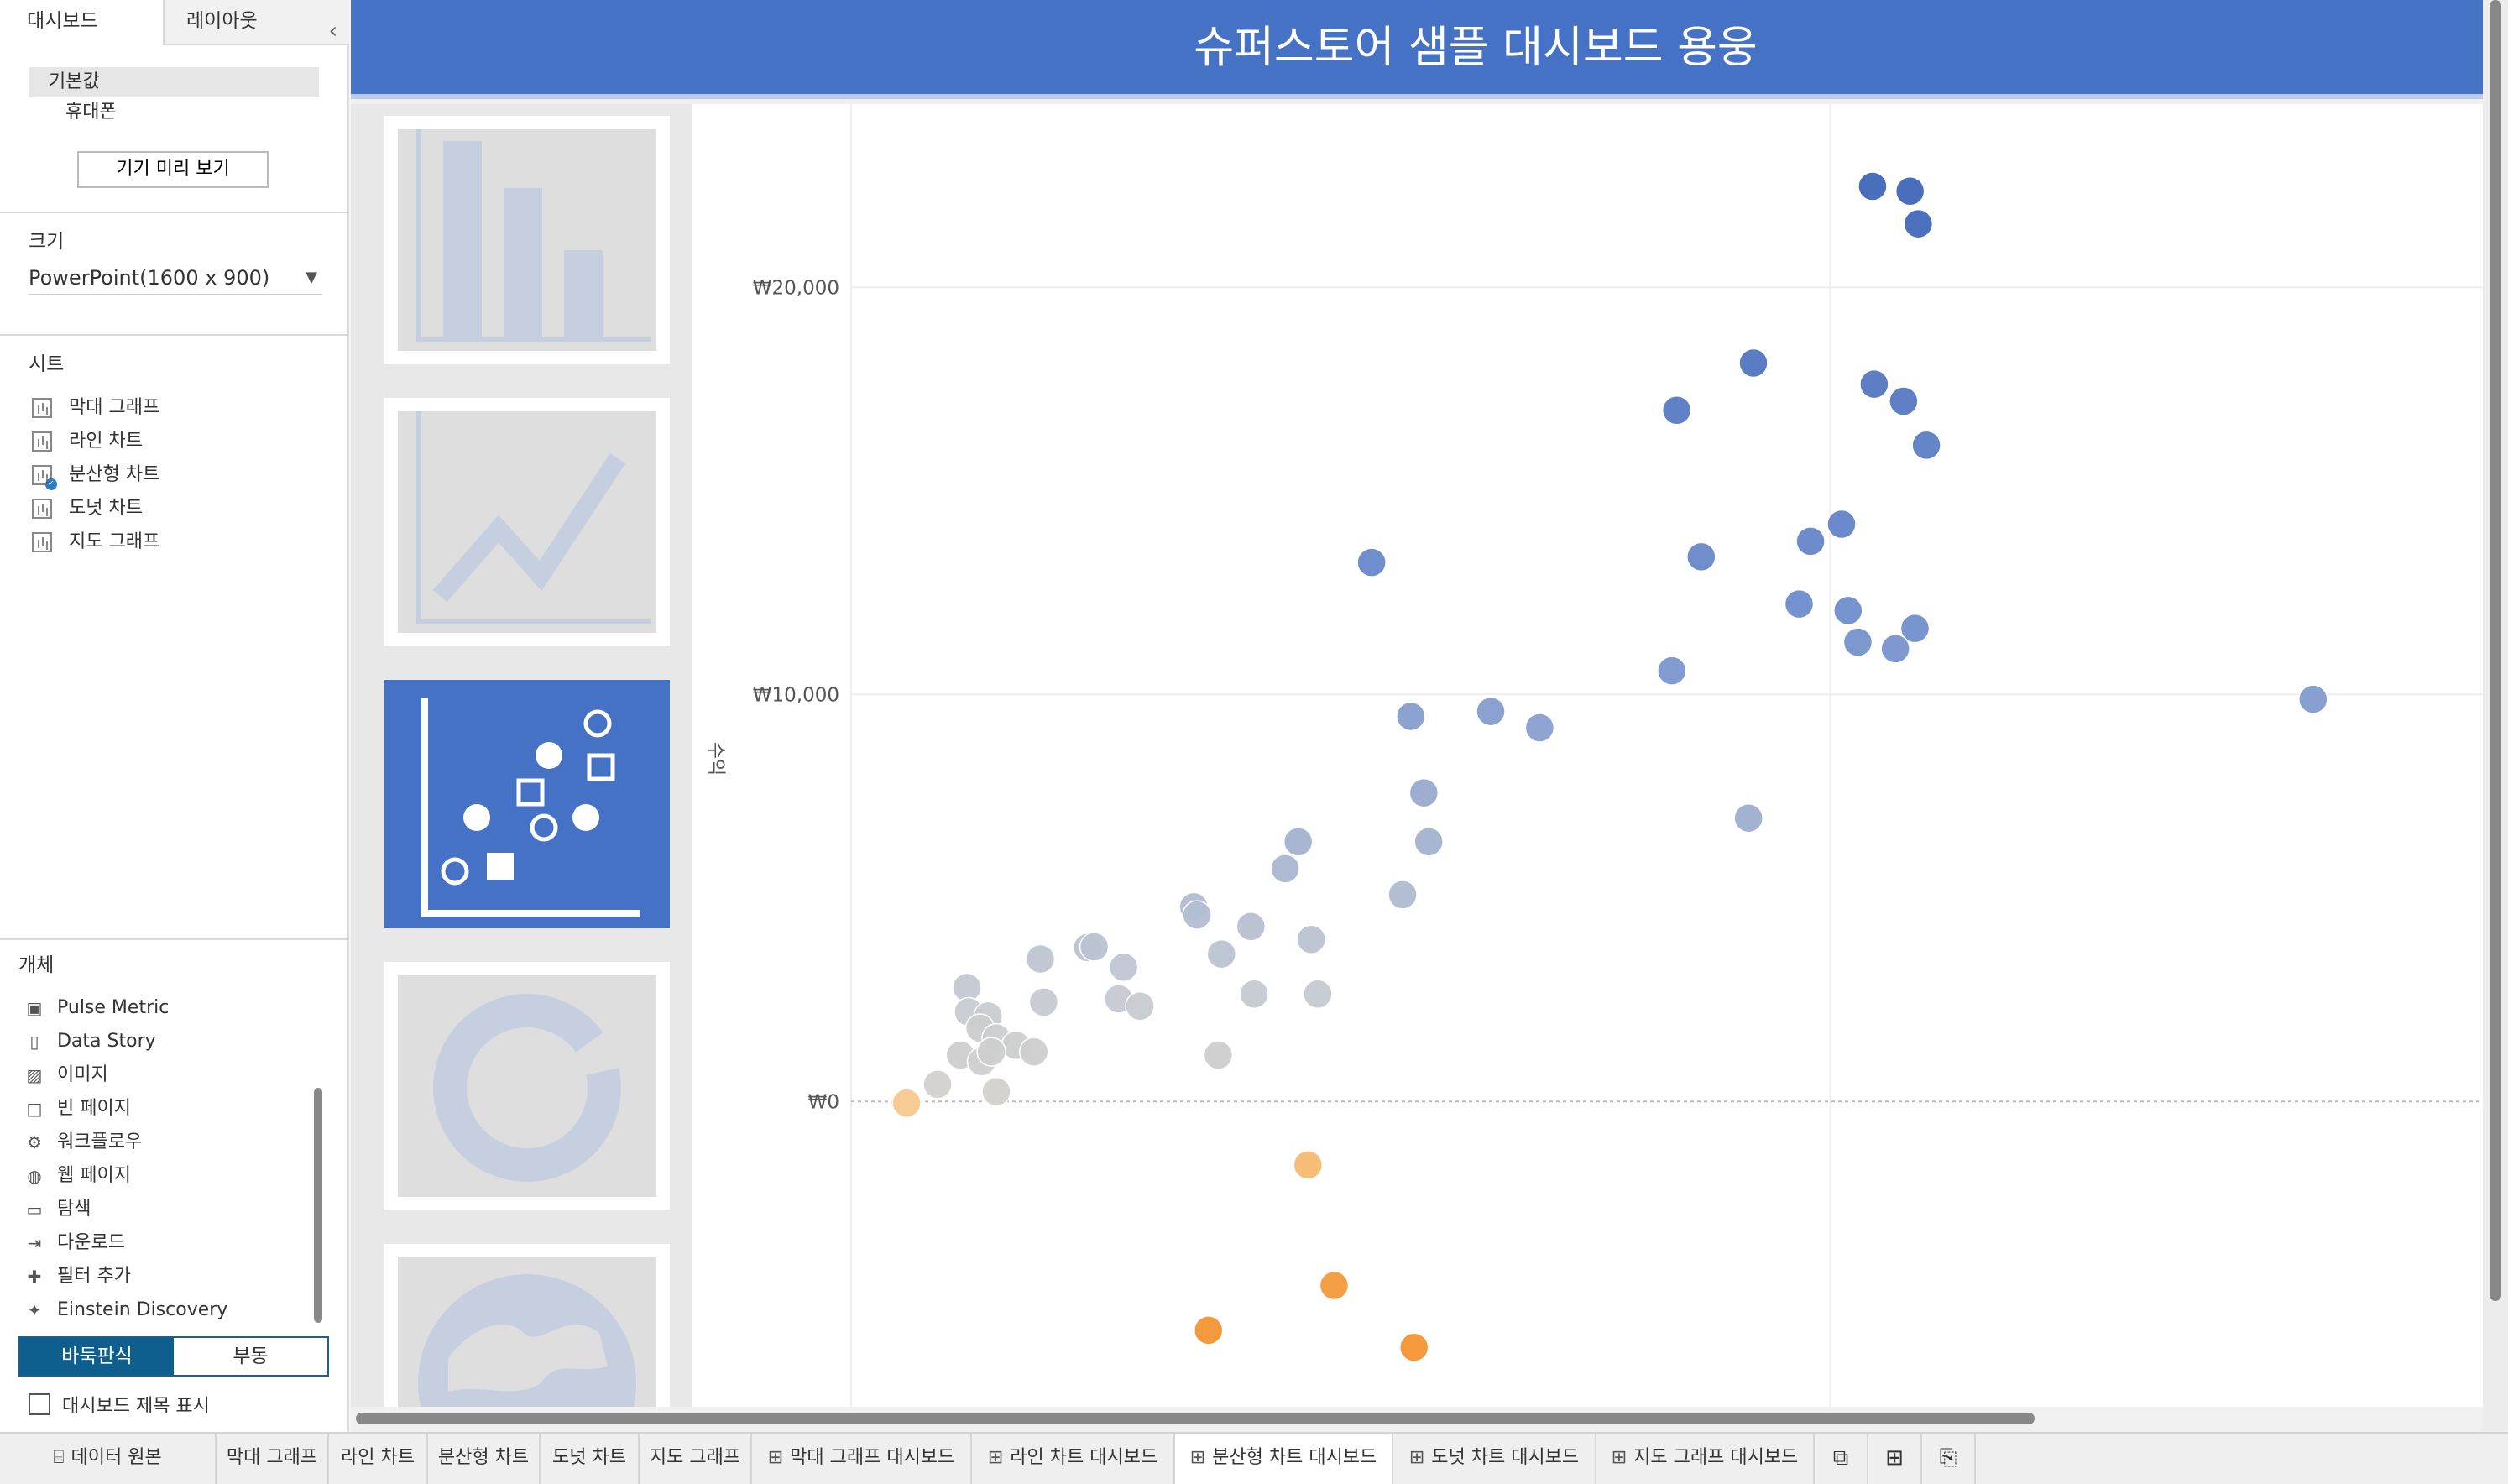 The height and width of the screenshot is (1484, 2508). What do you see at coordinates (87, 509) in the screenshot?
I see `sheet-item-donut: 도넛 차트` at bounding box center [87, 509].